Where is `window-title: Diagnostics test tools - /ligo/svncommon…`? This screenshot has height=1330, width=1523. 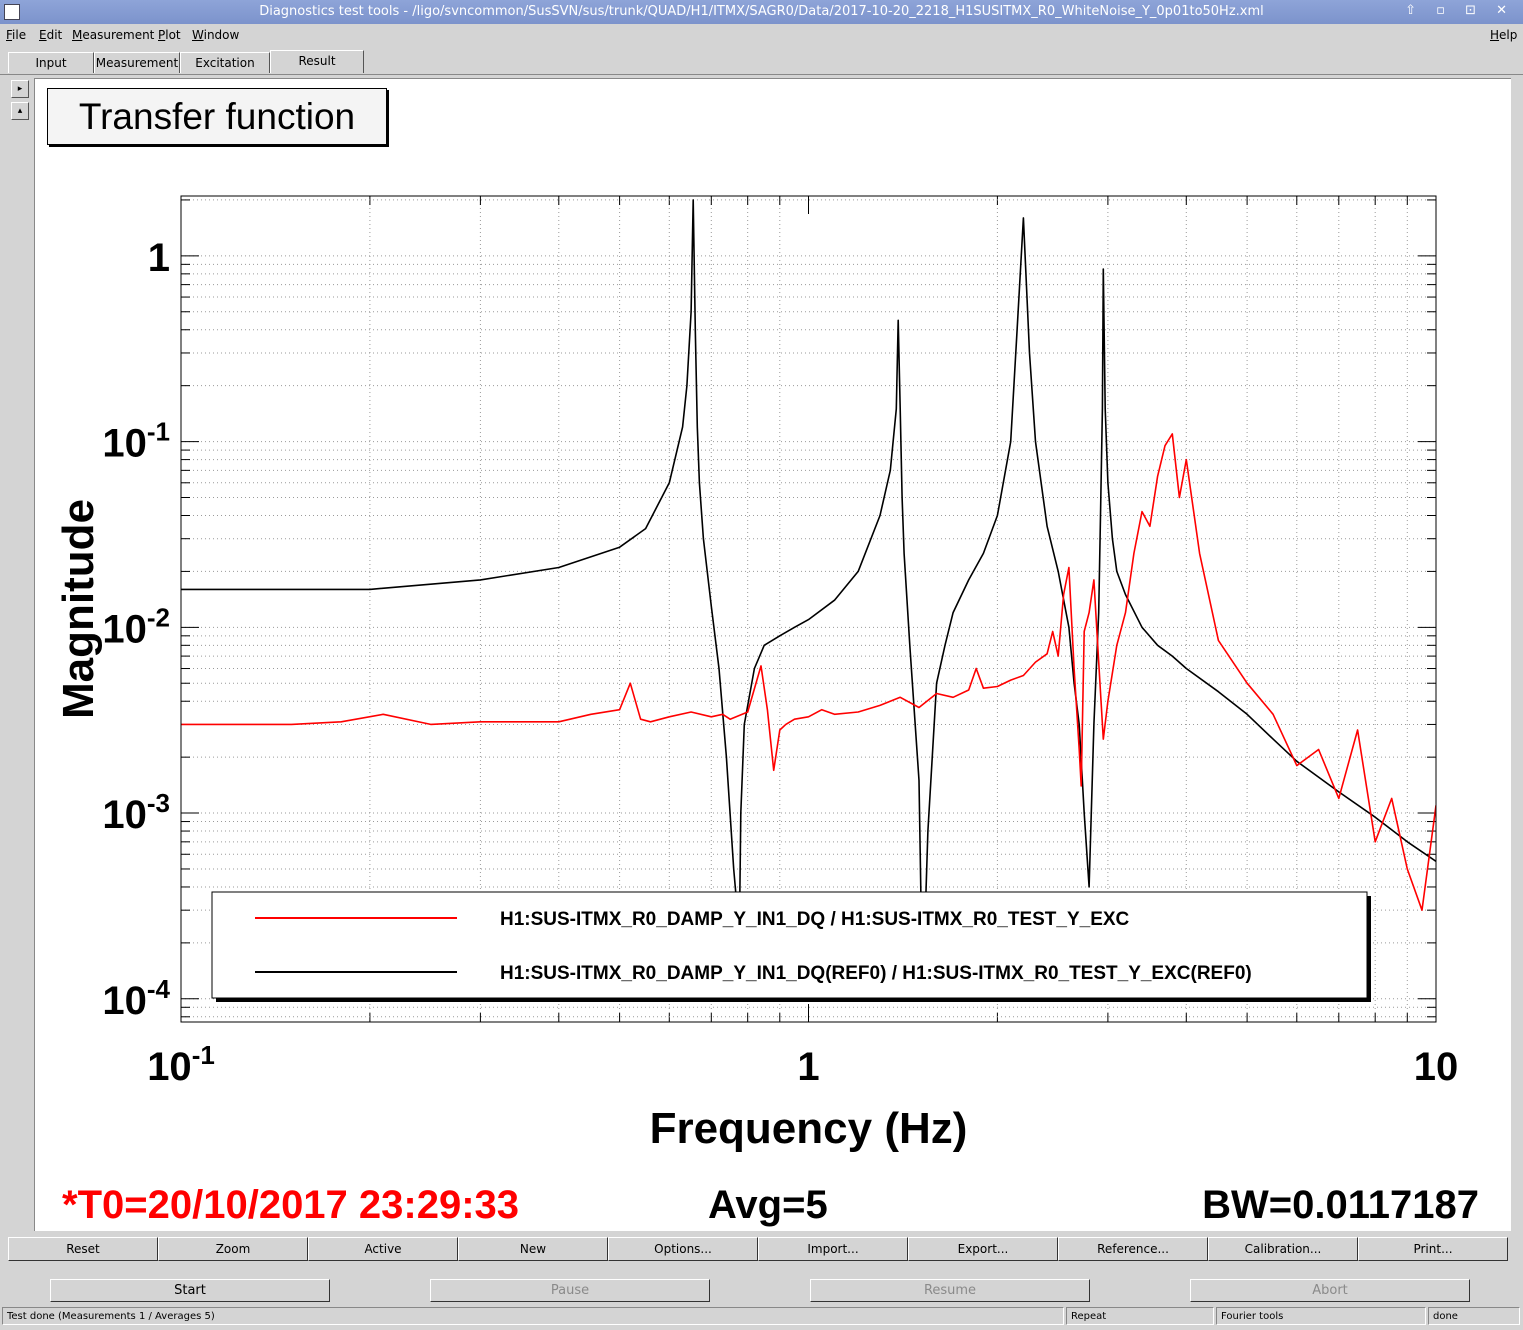
window-title: Diagnostics test tools - /ligo/svncommon… is located at coordinates (761, 11).